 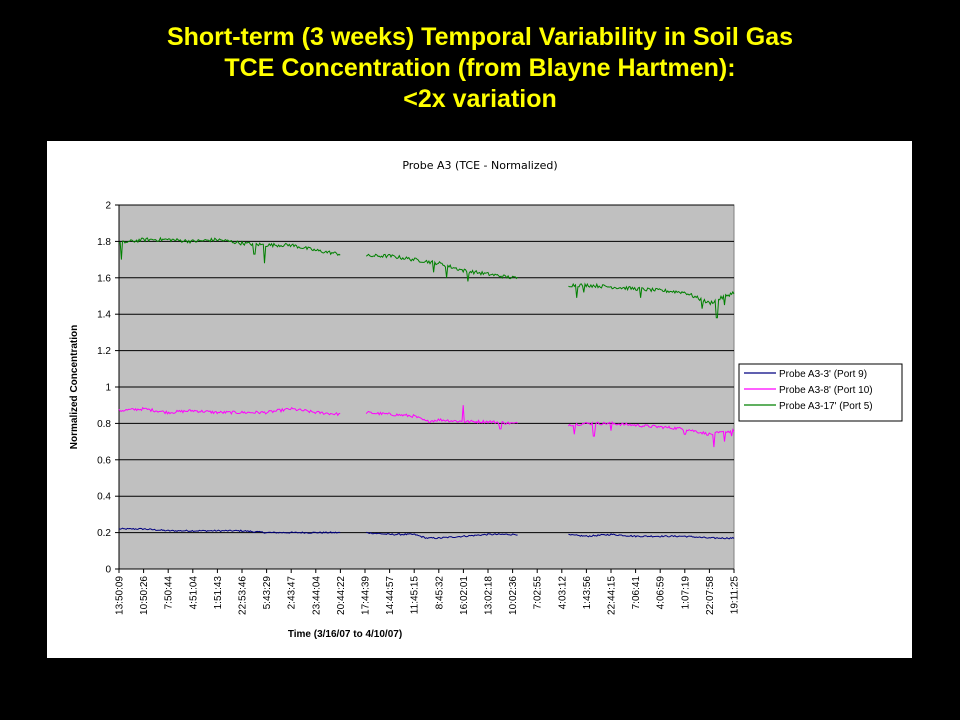 What do you see at coordinates (479, 165) in the screenshot?
I see `chart-title: Probe A3 (TCE - Normalized)` at bounding box center [479, 165].